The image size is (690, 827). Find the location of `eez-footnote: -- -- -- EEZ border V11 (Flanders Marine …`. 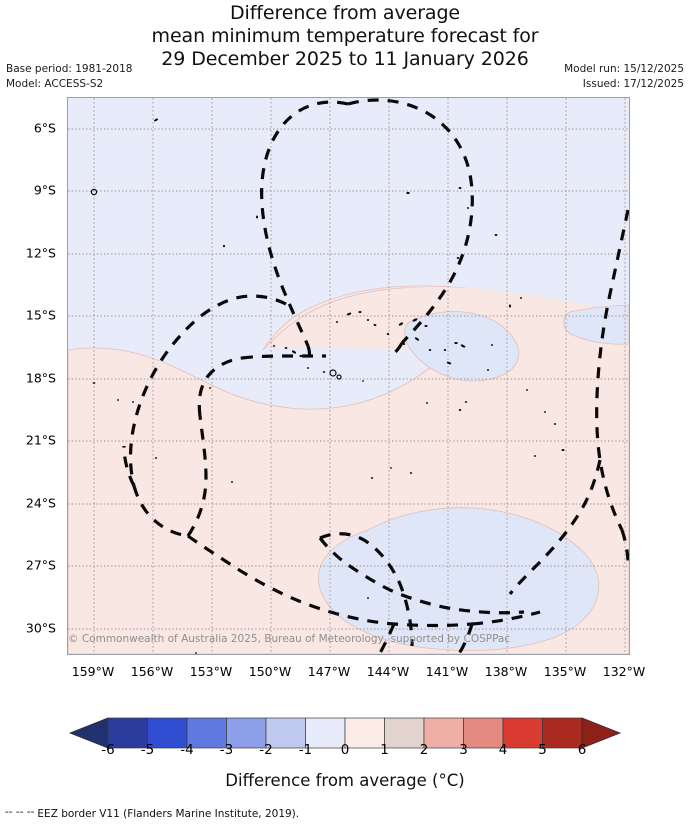

eez-footnote: -- -- -- EEZ border V11 (Flanders Marine … is located at coordinates (152, 813).